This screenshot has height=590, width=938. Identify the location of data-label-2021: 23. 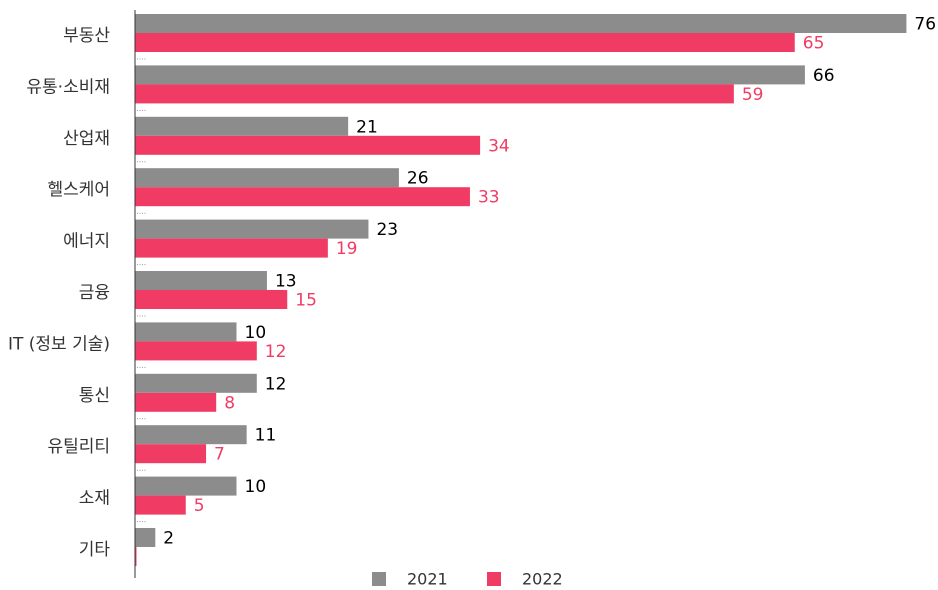
(387, 230).